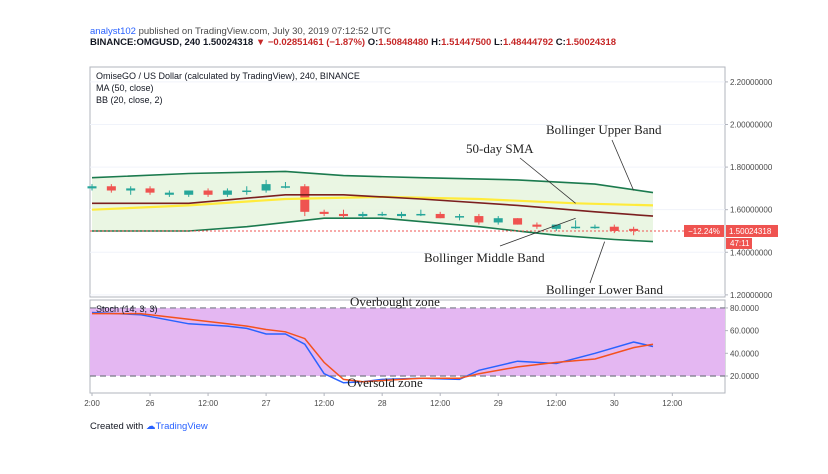  What do you see at coordinates (145, 42) in the screenshot?
I see `symbol-label: BINANCE:OMGUSD, 240` at bounding box center [145, 42].